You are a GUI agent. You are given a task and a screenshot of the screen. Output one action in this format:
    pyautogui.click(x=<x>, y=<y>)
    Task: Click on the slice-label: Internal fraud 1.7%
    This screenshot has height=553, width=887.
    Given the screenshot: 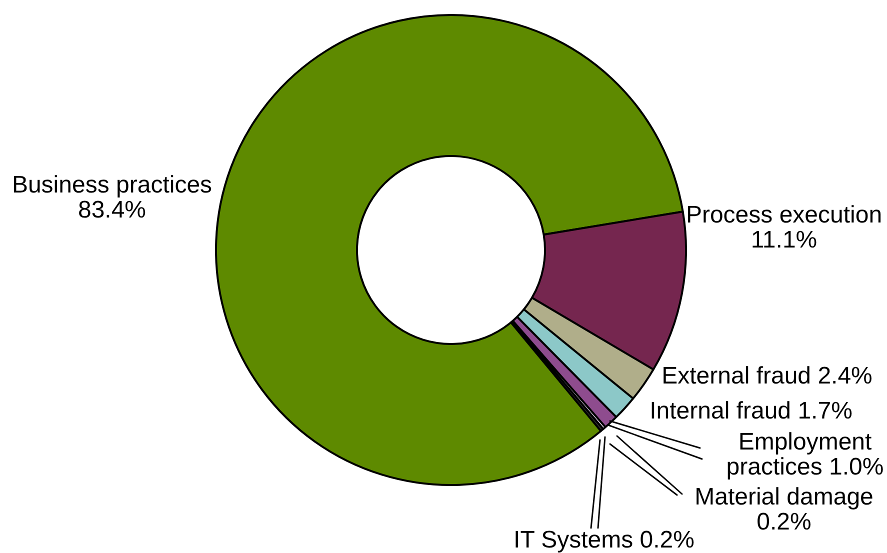 What is the action you would take?
    pyautogui.click(x=751, y=411)
    